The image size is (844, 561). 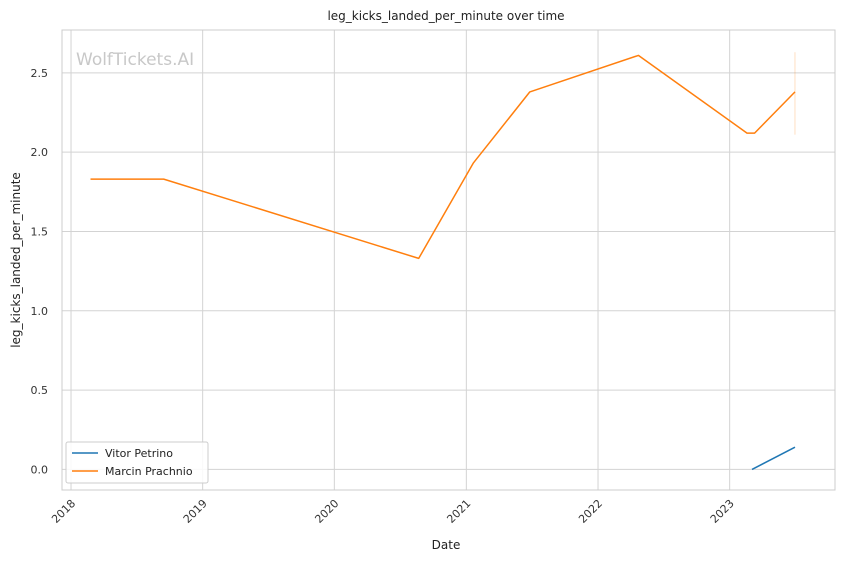 What do you see at coordinates (773, 458) in the screenshot?
I see `series-line-vitor-petrino` at bounding box center [773, 458].